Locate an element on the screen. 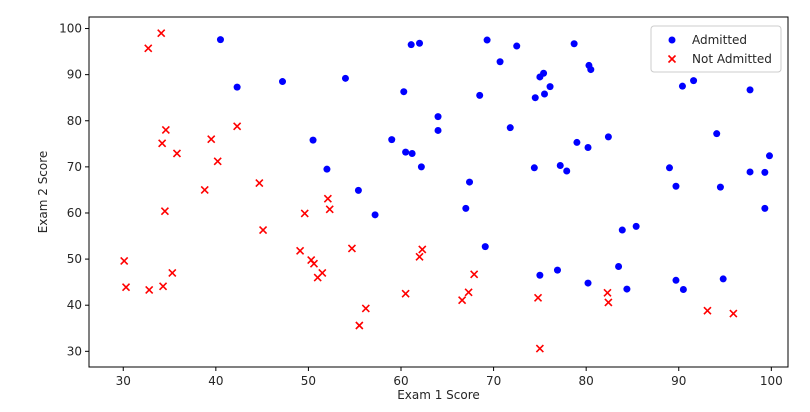 Image resolution: width=810 pixels, height=412 pixels. x-tick-label: 60 is located at coordinates (400, 381).